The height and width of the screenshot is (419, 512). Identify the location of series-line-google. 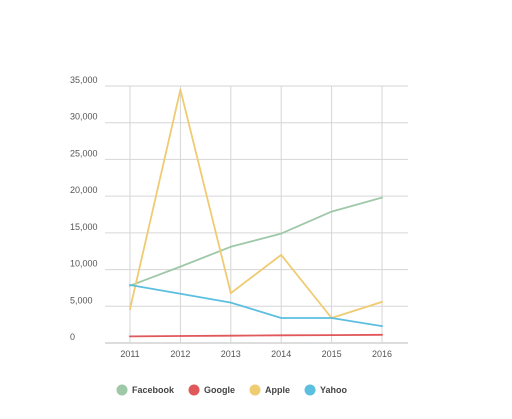
(256, 335).